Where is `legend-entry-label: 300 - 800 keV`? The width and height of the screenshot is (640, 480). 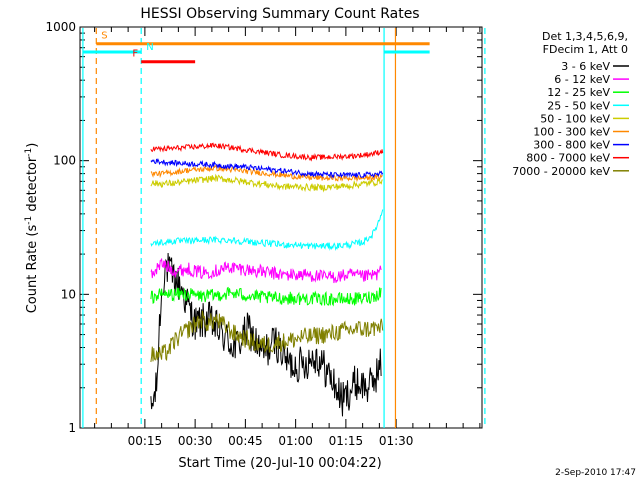 legend-entry-label: 300 - 800 keV is located at coordinates (571, 145).